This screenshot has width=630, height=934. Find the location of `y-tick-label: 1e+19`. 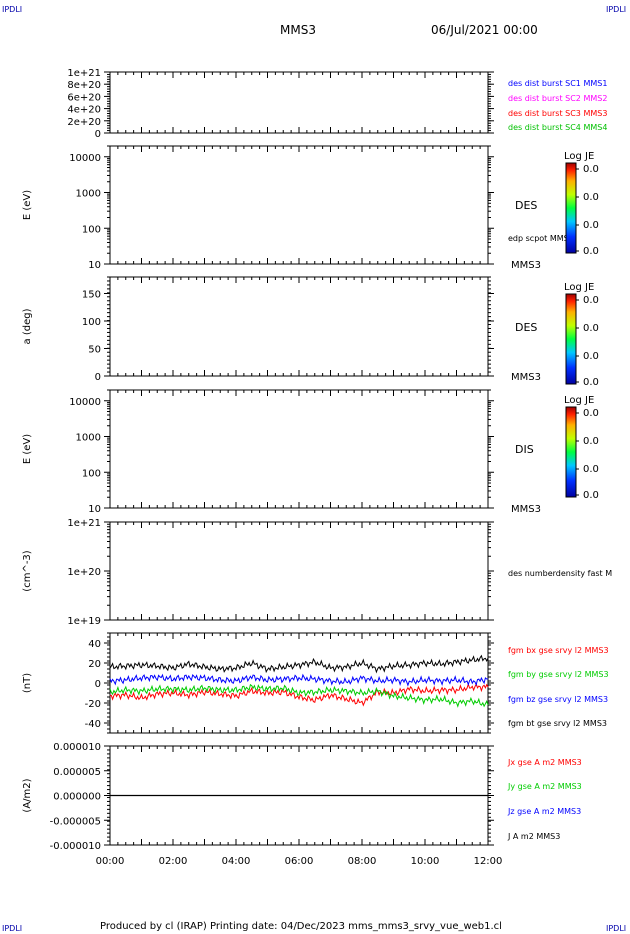

y-tick-label: 1e+19 is located at coordinates (84, 621).